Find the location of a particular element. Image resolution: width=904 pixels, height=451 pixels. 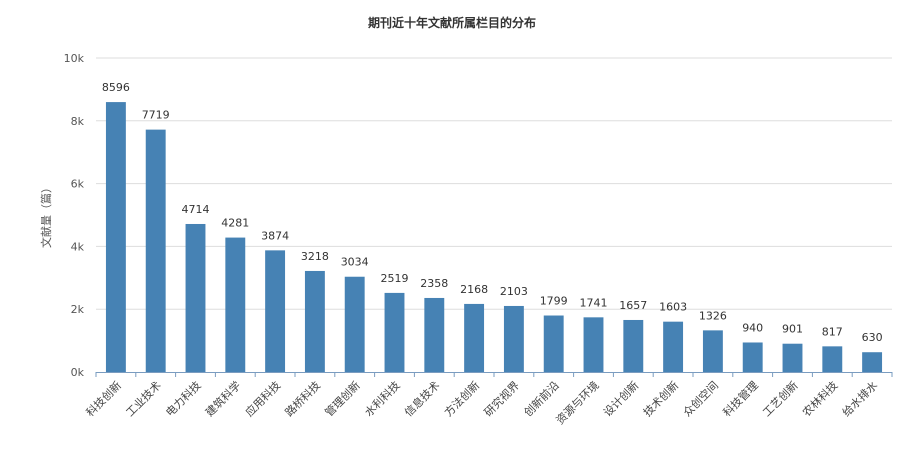

x-tick-label: 工业技术 is located at coordinates (144, 399).